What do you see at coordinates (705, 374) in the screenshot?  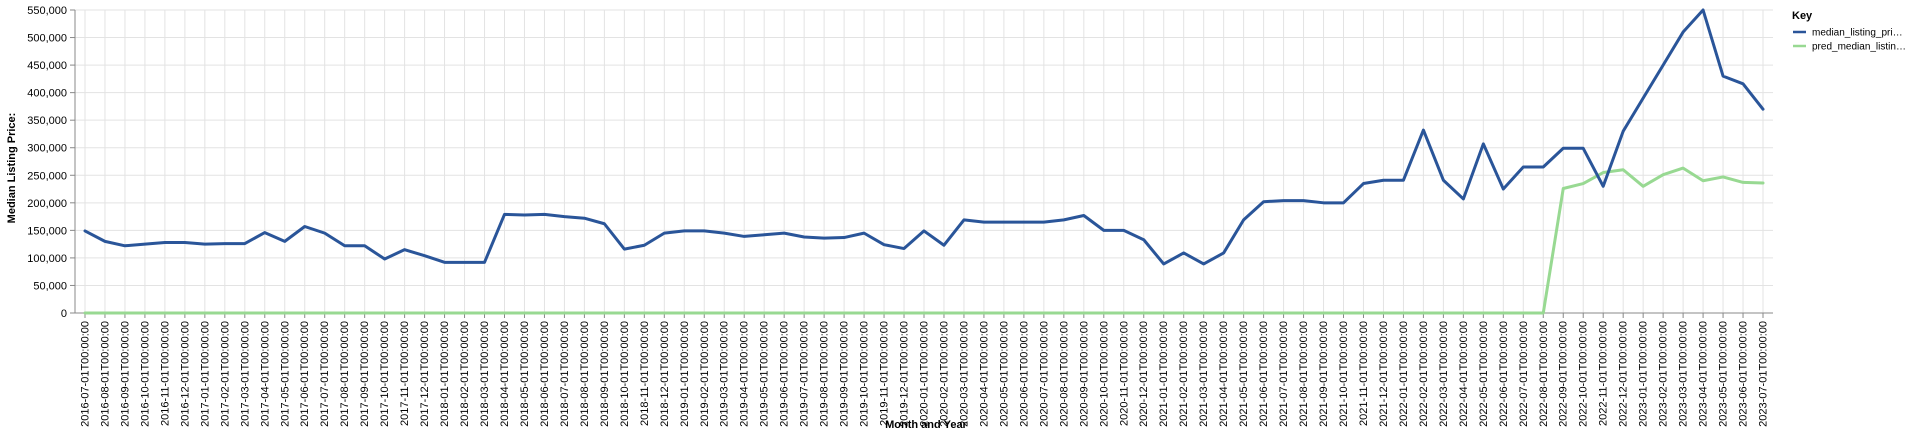 I see `x-tick-label: 2019-02-01T00:00:00` at bounding box center [705, 374].